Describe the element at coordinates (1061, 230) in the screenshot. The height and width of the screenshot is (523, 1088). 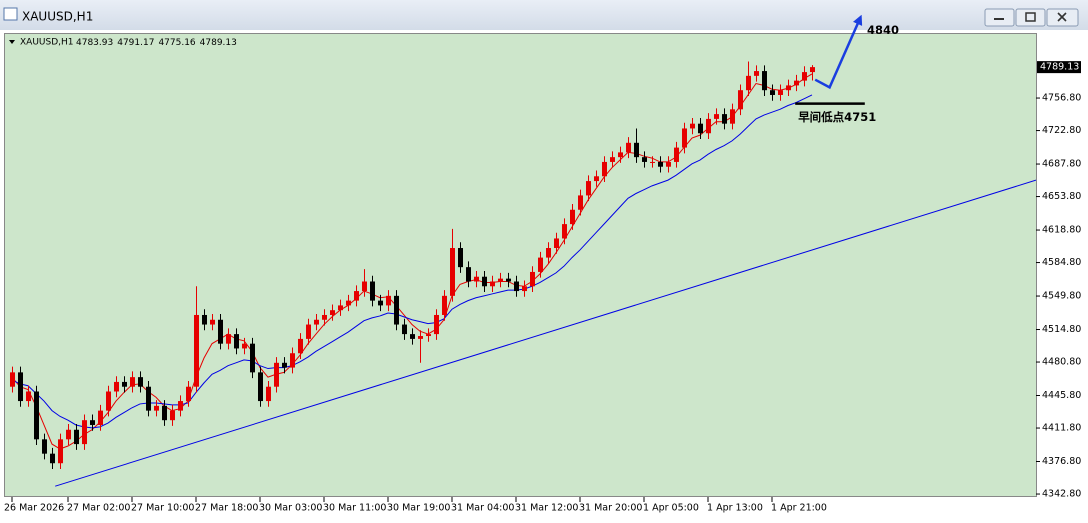
I see `y-tick-label: 4618.80` at that location.